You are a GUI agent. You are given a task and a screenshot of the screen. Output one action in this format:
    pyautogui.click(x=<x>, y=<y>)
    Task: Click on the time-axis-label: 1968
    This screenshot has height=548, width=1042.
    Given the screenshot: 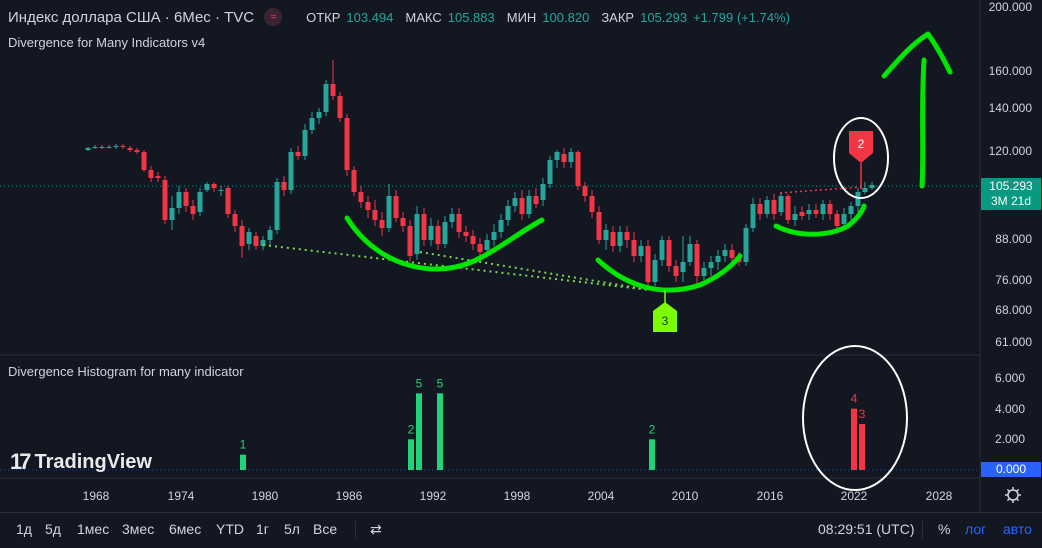 What is the action you would take?
    pyautogui.click(x=96, y=496)
    